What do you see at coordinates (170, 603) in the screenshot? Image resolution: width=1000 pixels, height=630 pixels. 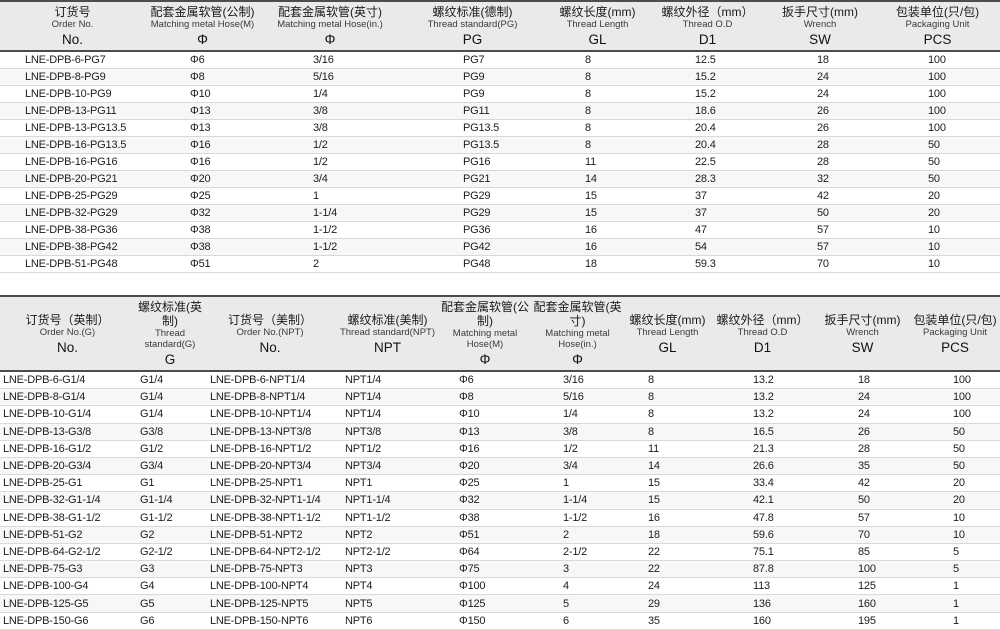 I see `table-cell: G5` at bounding box center [170, 603].